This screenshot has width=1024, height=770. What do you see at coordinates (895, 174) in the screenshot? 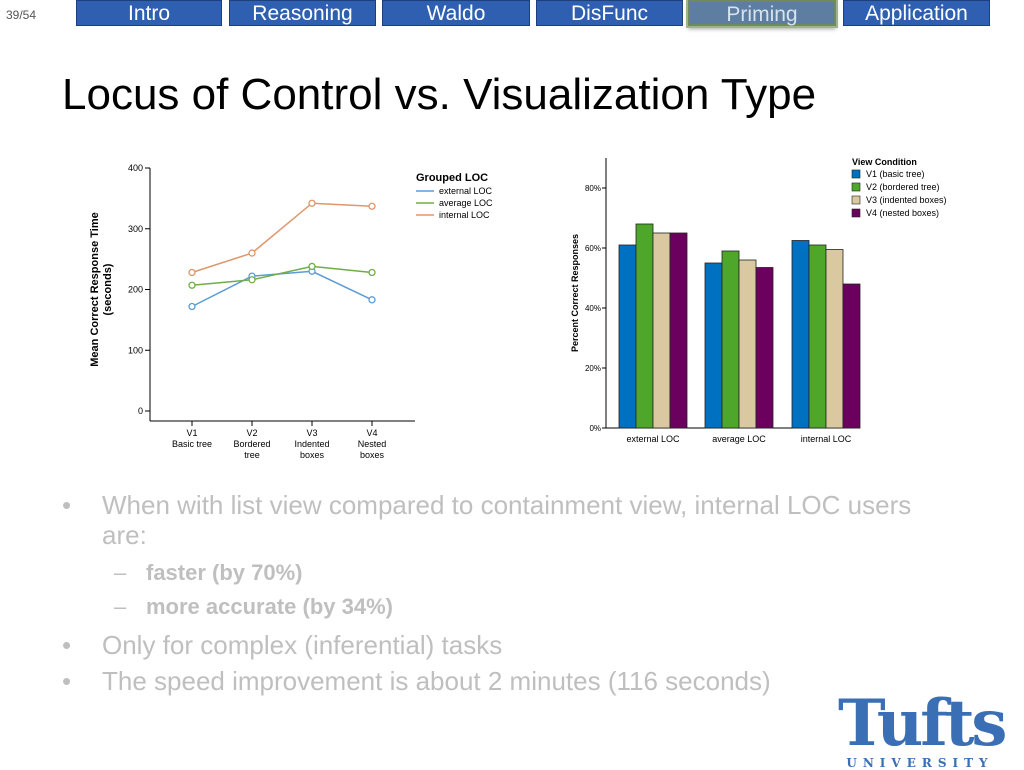
I see `legend-label: V1 (basic tree)` at bounding box center [895, 174].